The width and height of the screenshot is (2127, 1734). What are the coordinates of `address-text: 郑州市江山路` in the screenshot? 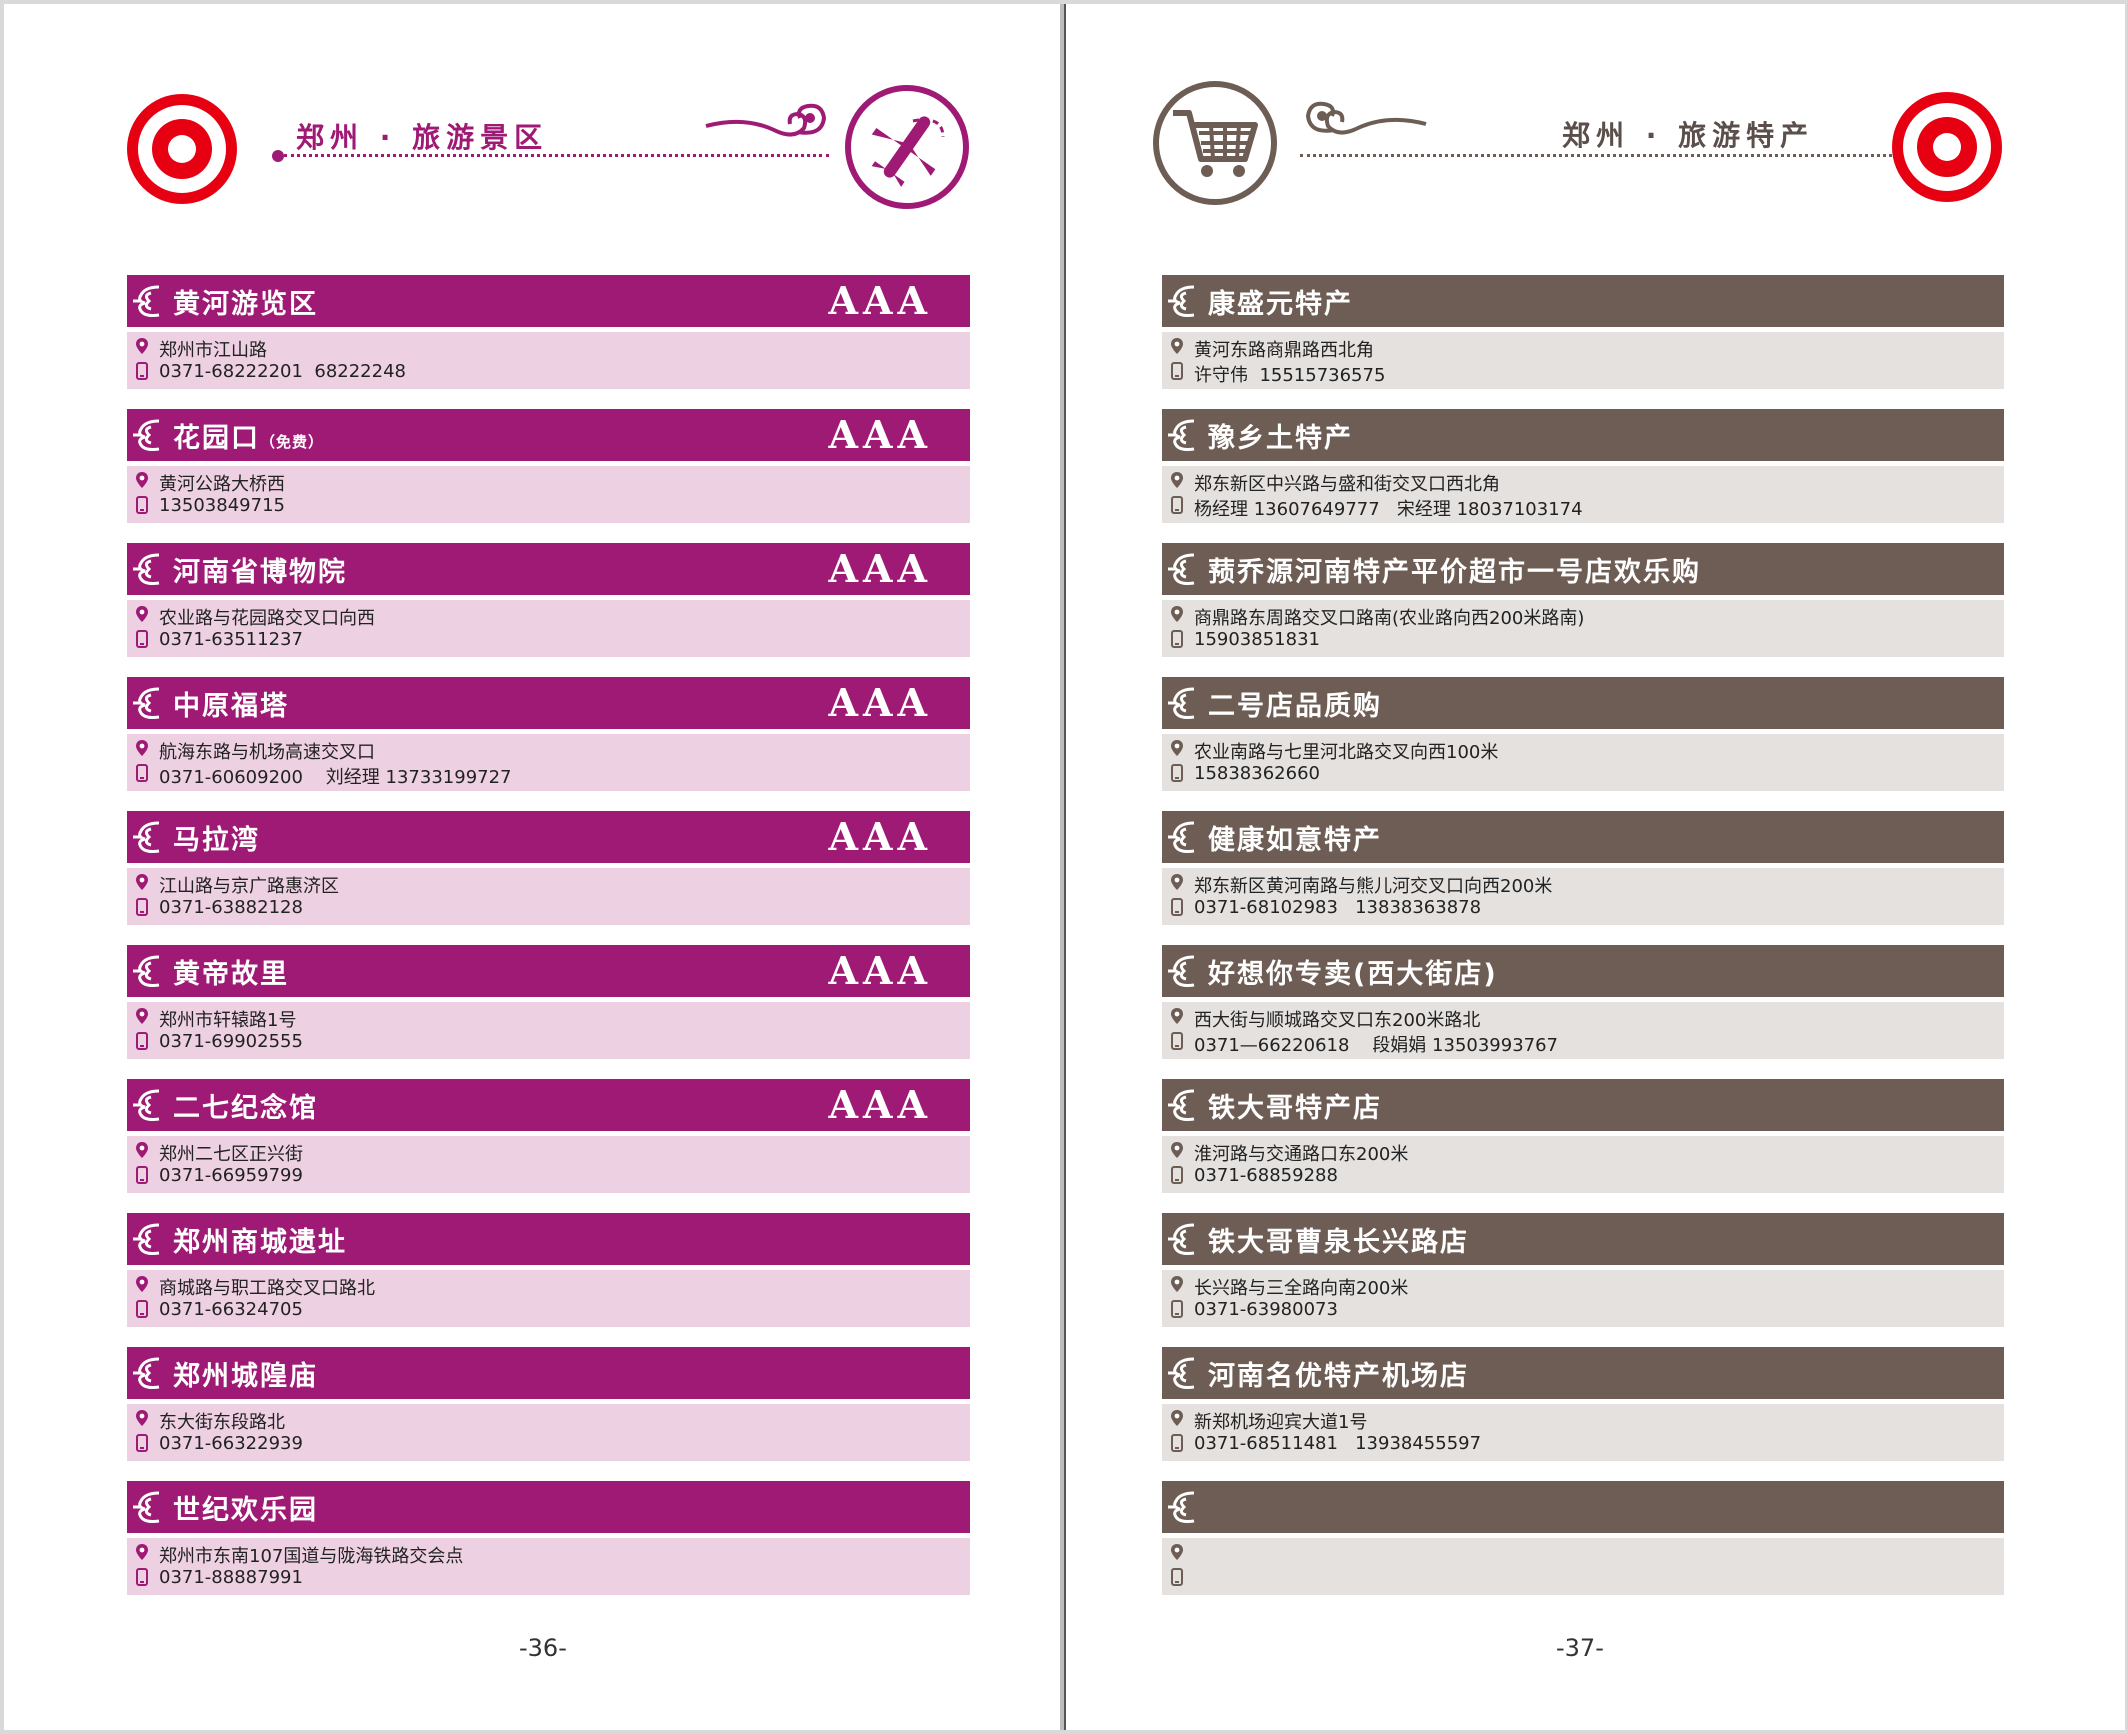 It's located at (213, 350).